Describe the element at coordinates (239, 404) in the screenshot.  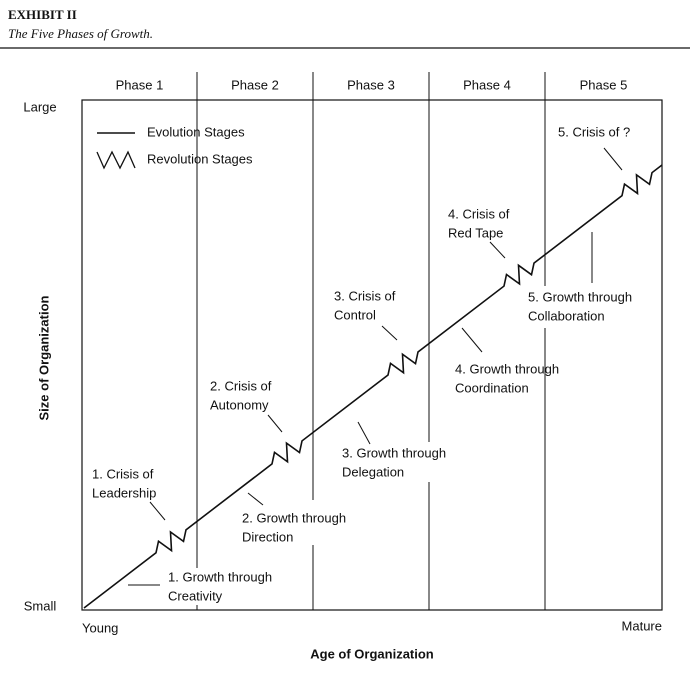
I see `crisis-label: Autonomy` at that location.